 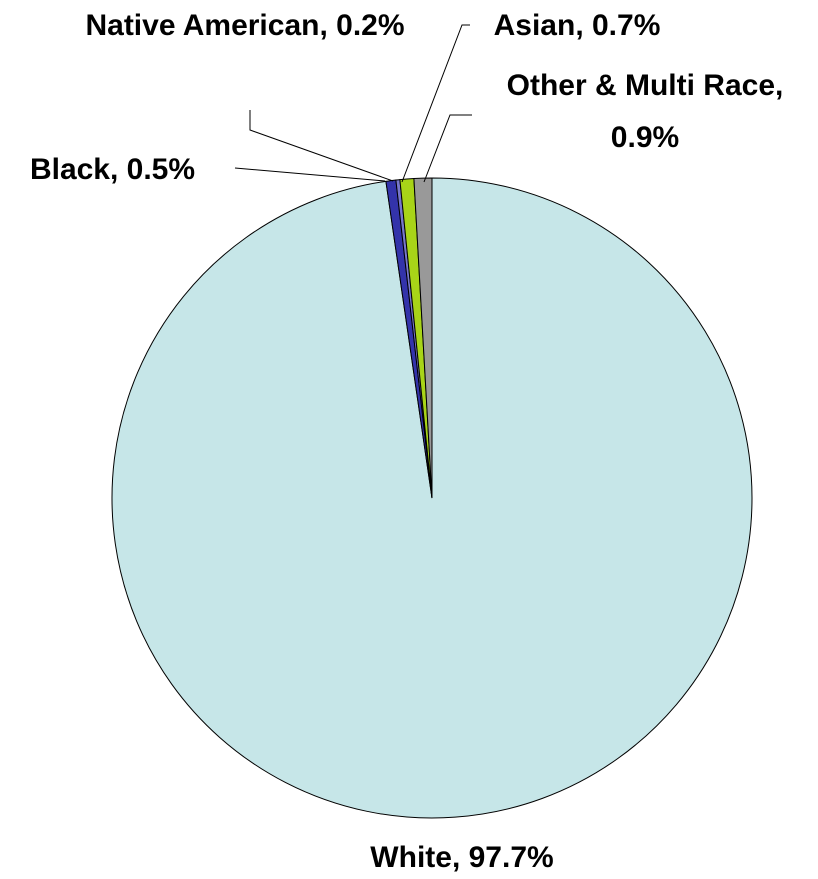 What do you see at coordinates (577, 25) in the screenshot?
I see `slice-label: Asian, 0.7%` at bounding box center [577, 25].